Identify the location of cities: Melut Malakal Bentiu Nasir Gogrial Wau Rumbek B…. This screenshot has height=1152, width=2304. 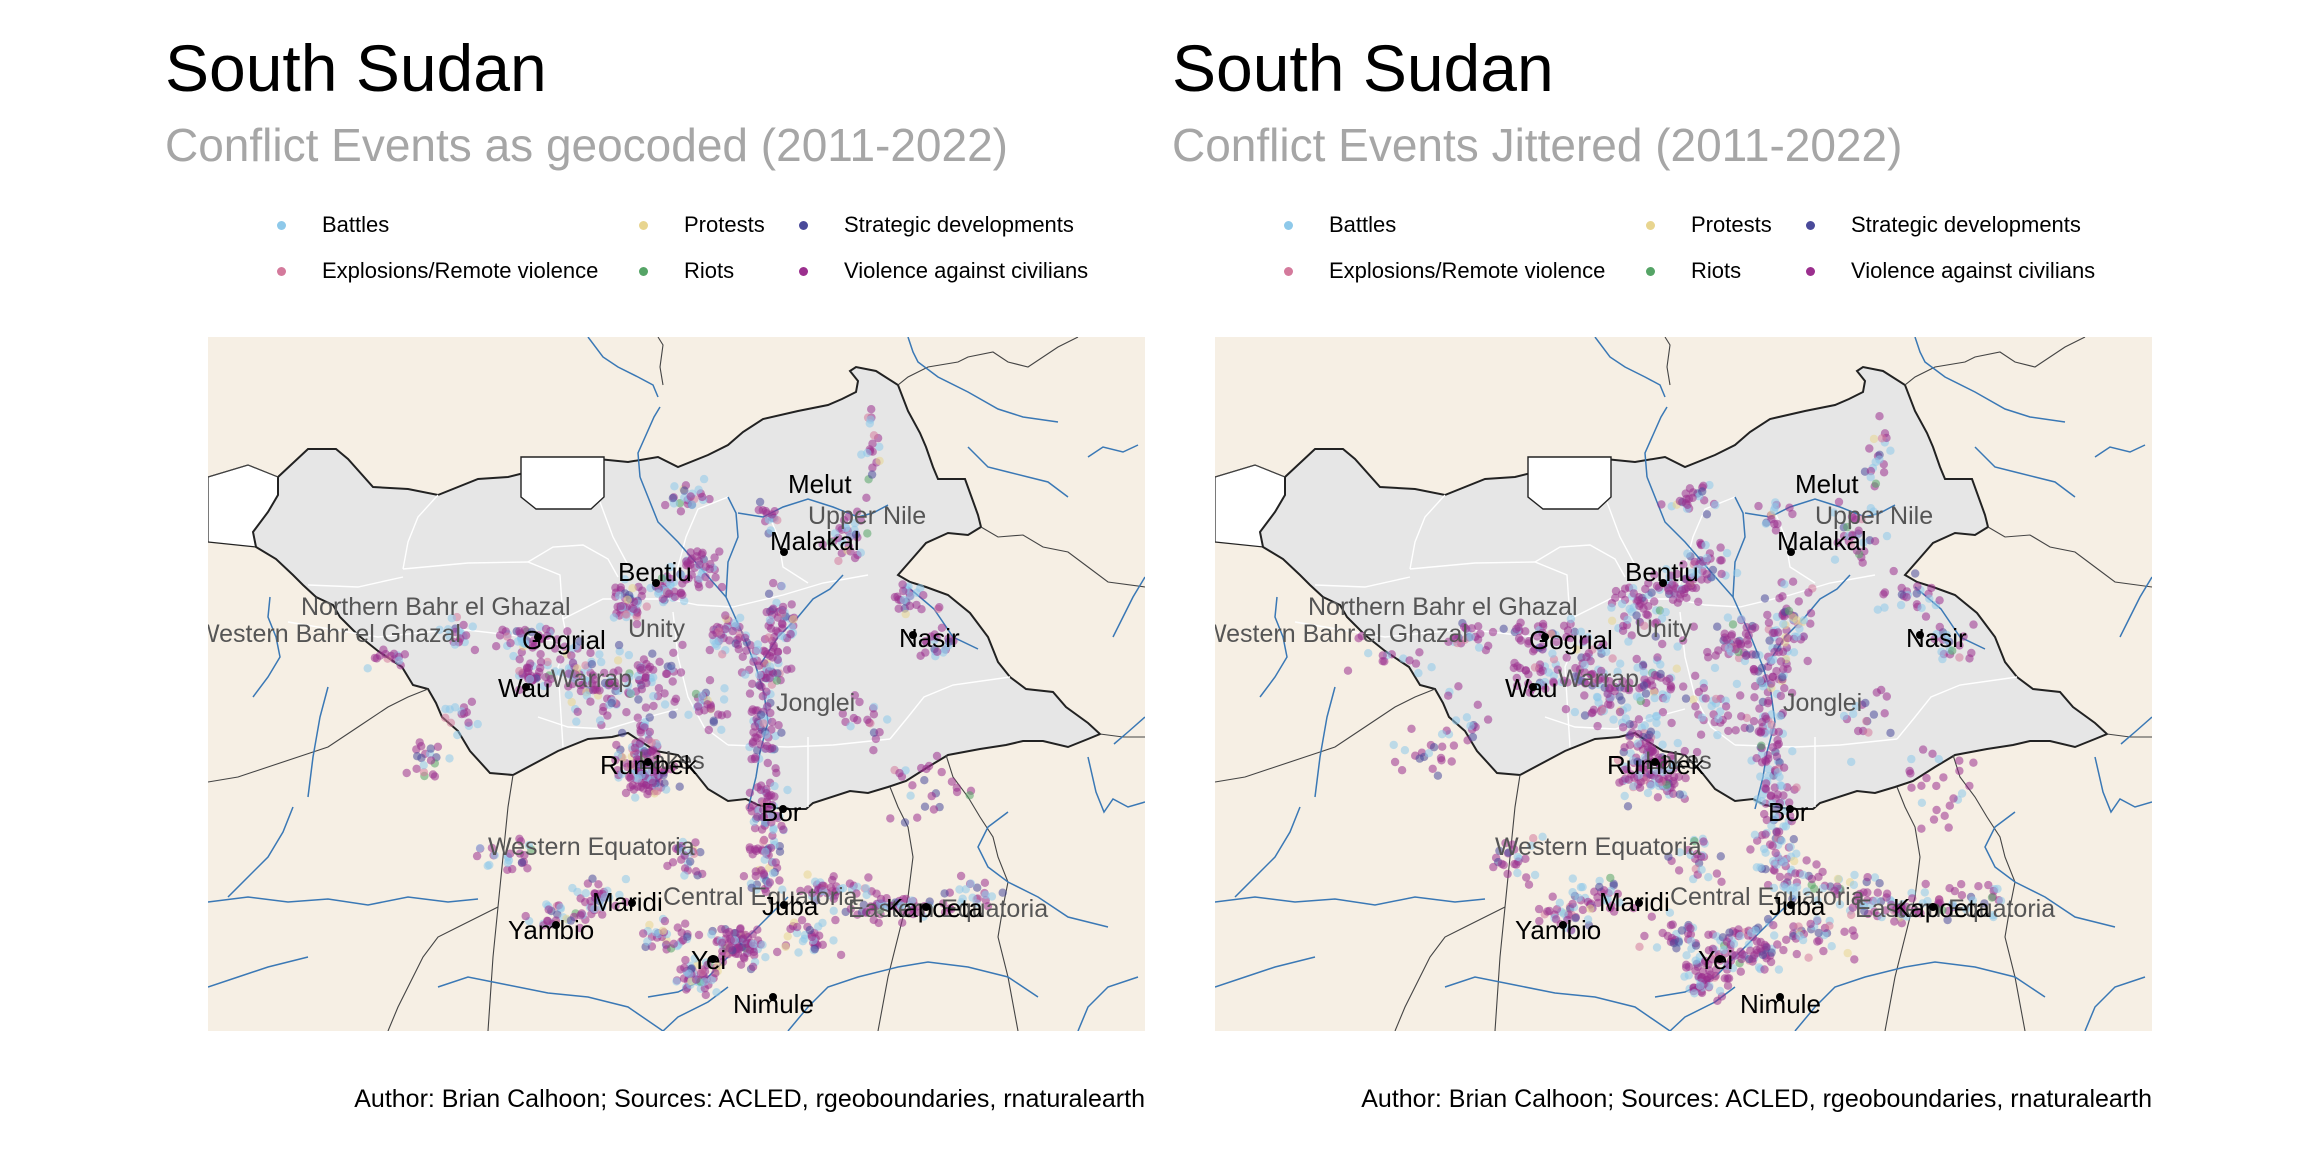
(740, 744).